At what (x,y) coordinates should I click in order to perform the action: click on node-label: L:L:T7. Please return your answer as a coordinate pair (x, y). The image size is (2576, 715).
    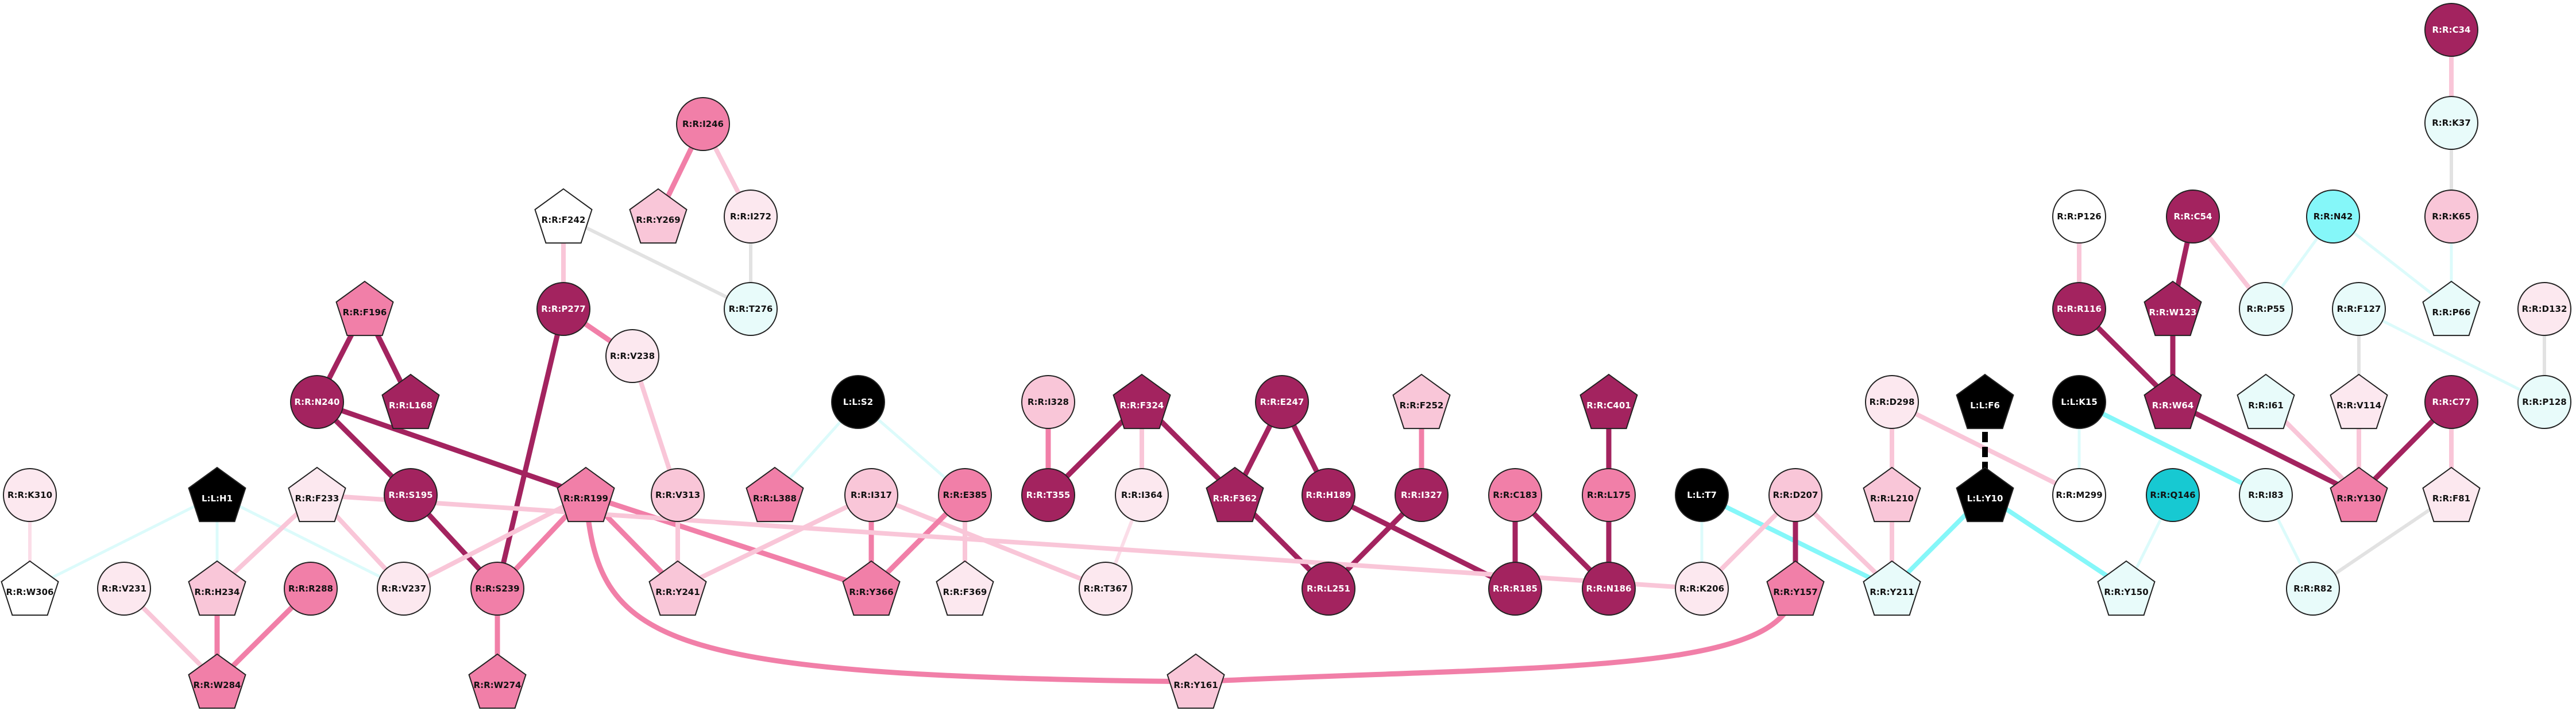
    Looking at the image, I should click on (1702, 495).